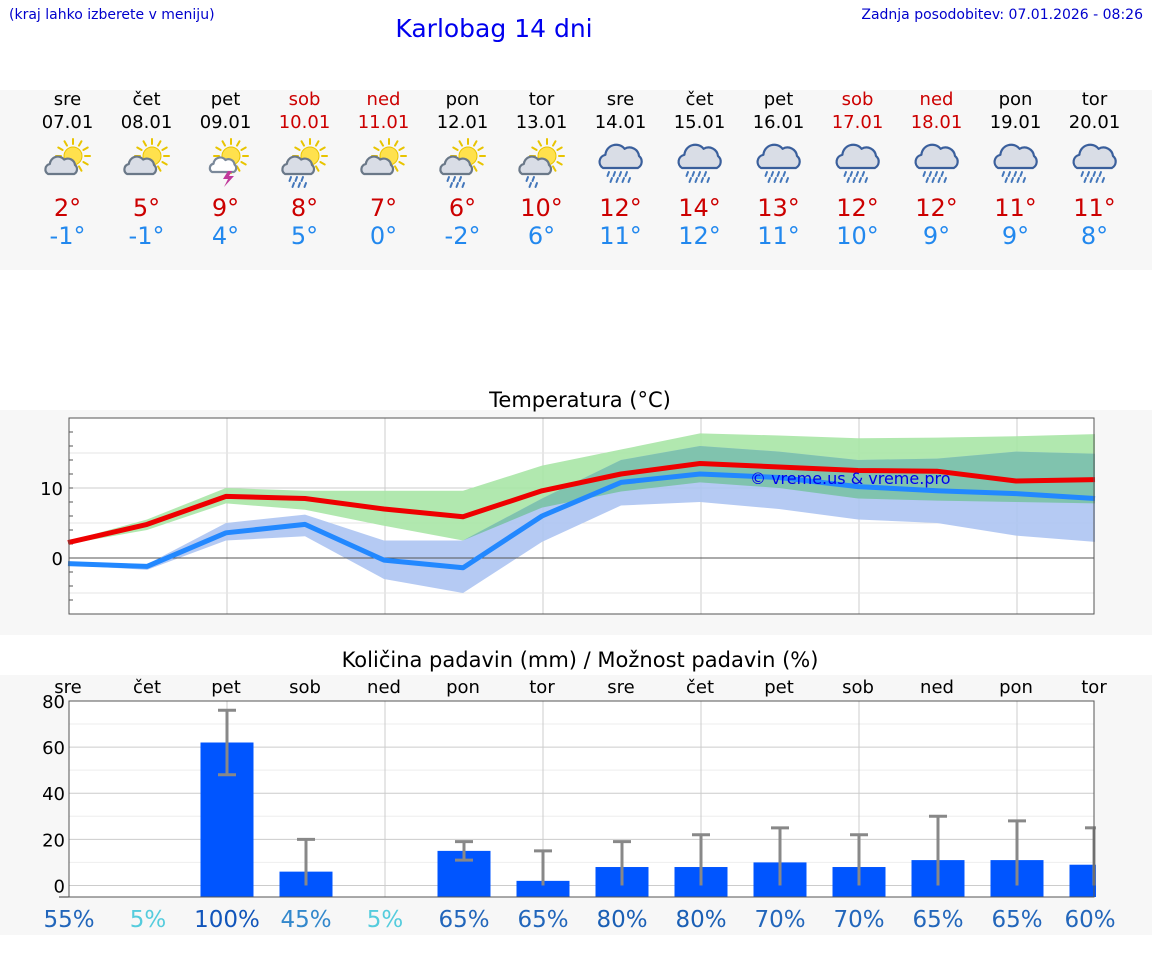  What do you see at coordinates (146, 122) in the screenshot?
I see `day-date: 08.01` at bounding box center [146, 122].